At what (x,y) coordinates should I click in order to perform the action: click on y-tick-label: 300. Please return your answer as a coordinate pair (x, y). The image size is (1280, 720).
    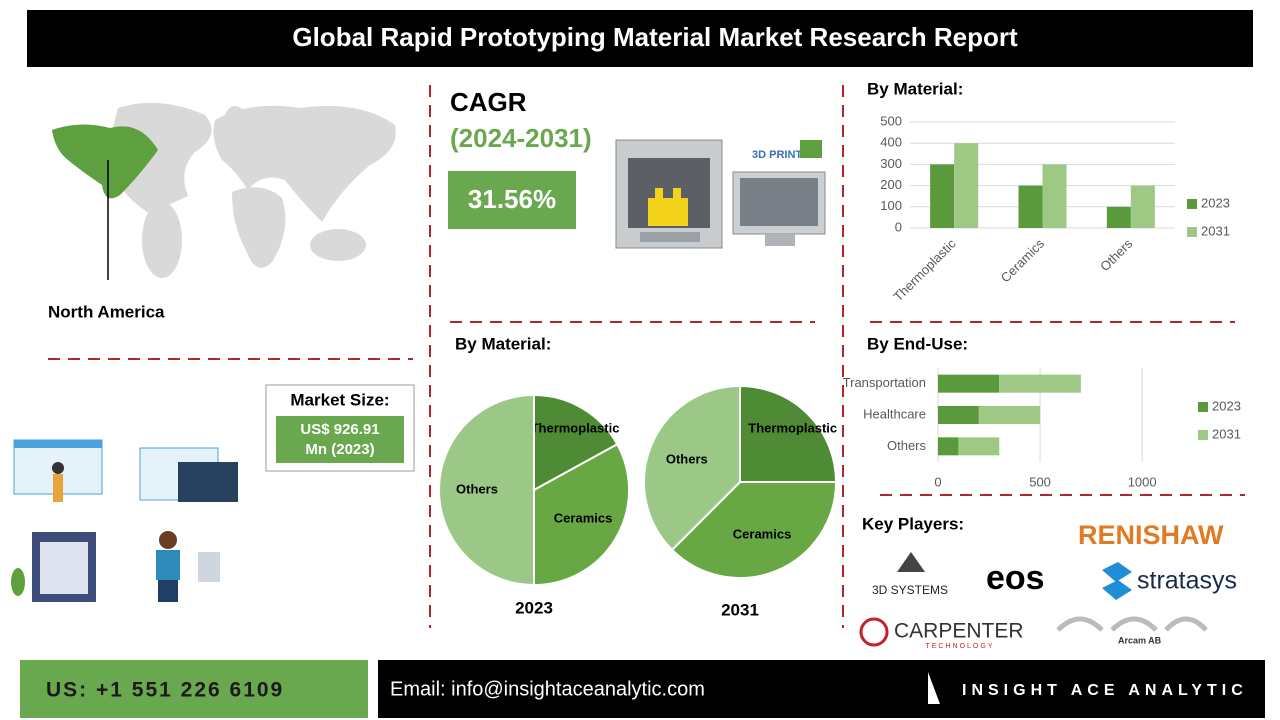
    Looking at the image, I should click on (891, 163).